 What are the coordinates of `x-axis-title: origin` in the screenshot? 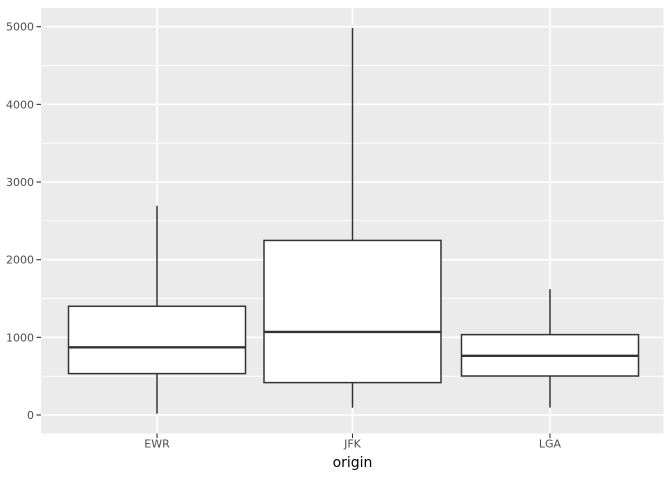 It's located at (352, 463).